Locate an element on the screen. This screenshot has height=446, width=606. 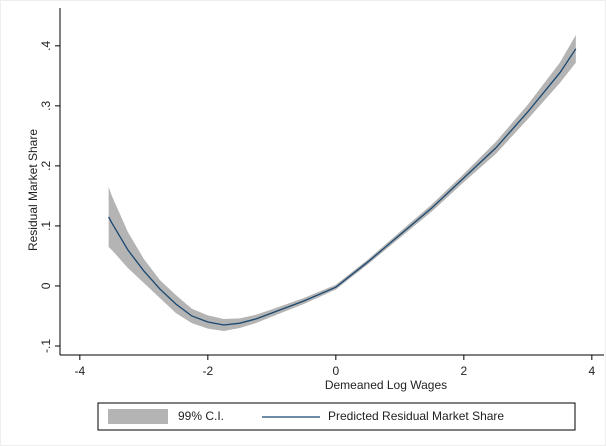
x-tick-label: -2 is located at coordinates (208, 371).